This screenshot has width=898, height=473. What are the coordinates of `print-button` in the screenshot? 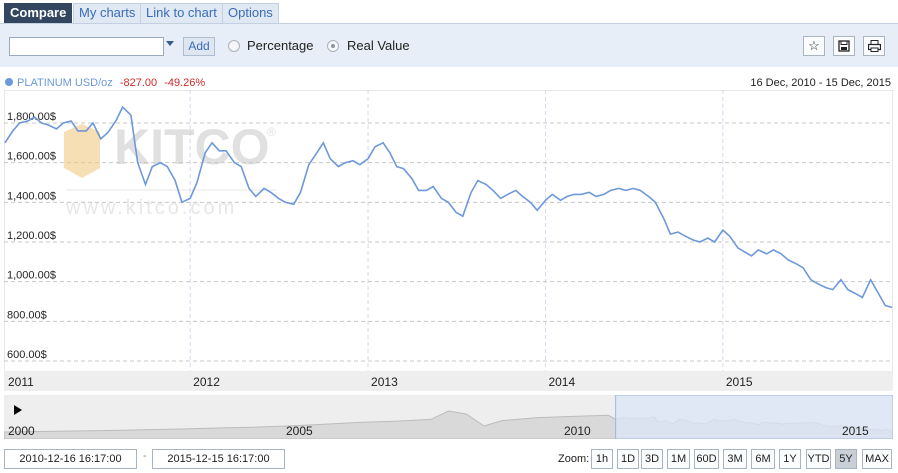 It's located at (874, 46).